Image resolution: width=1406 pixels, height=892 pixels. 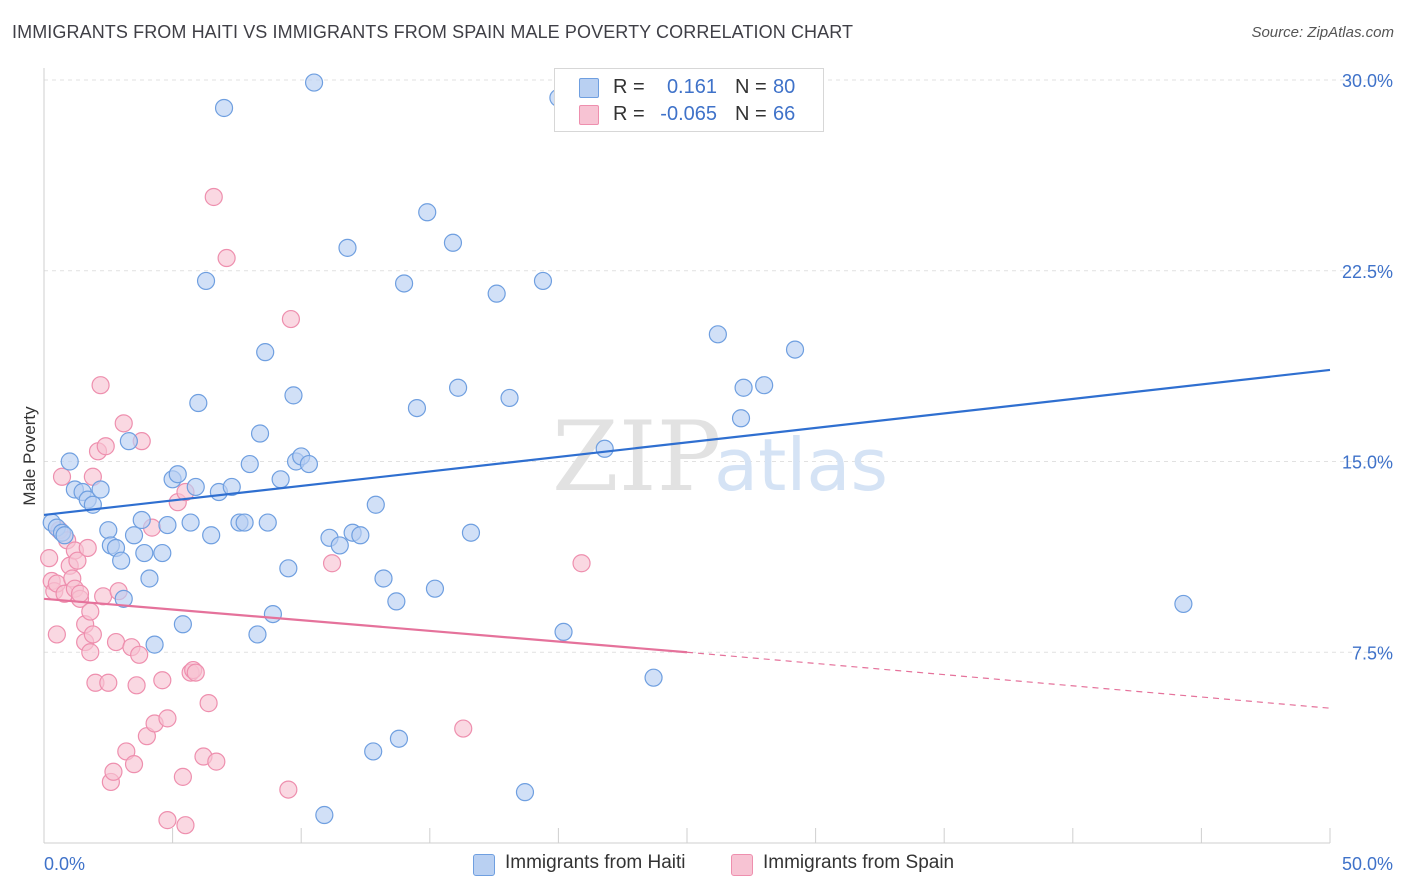 What do you see at coordinates (784, 87) in the screenshot?
I see `legend-n-value: 80` at bounding box center [784, 87].